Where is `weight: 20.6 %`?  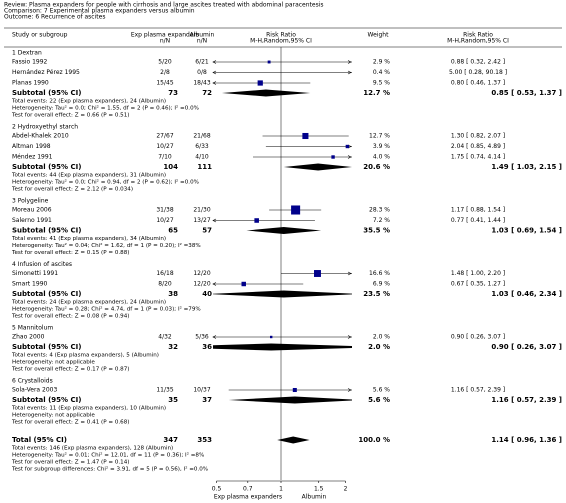
weight: 20.6 % is located at coordinates (376, 167).